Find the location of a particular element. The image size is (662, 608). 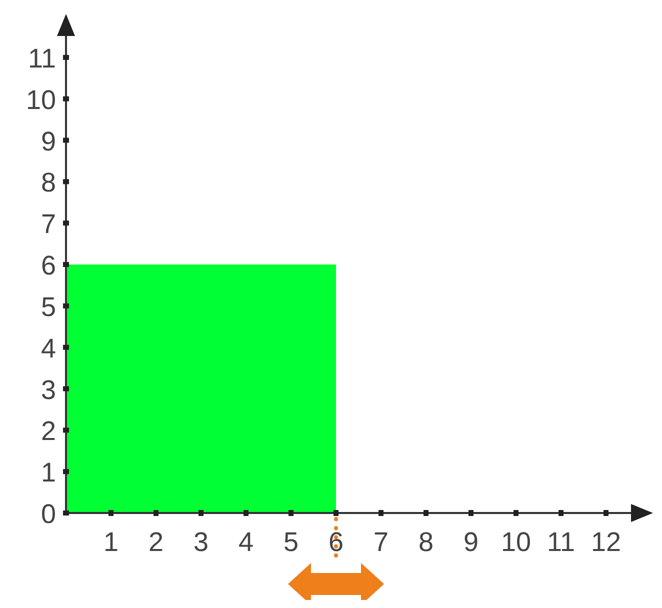

x-tick-label: 1 is located at coordinates (111, 542).